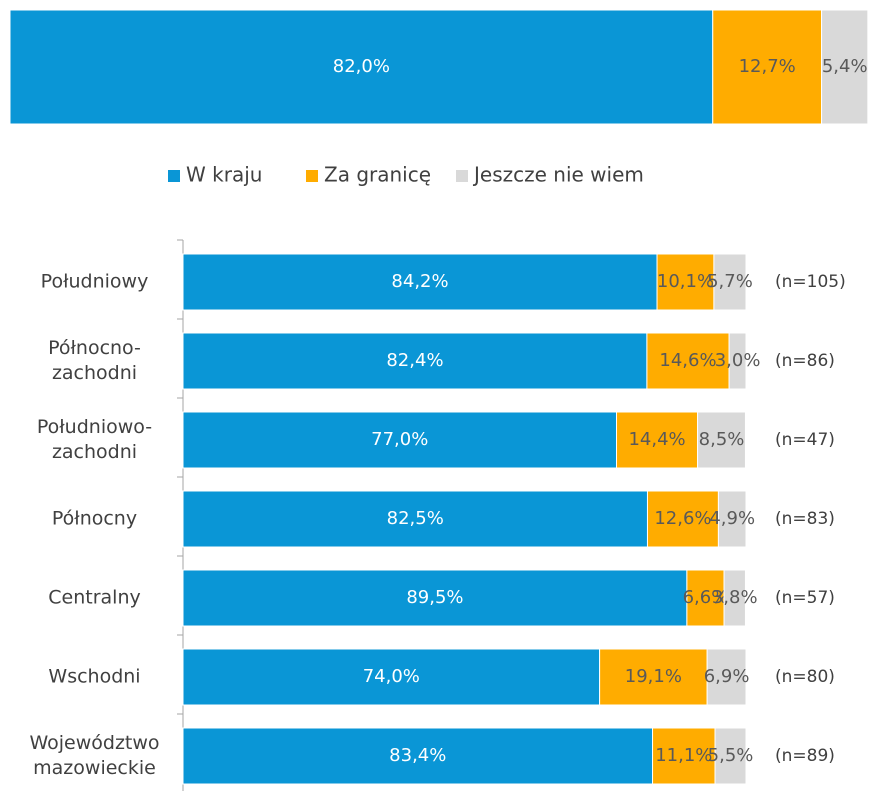  I want to click on value-label: 12,7%, so click(767, 66).